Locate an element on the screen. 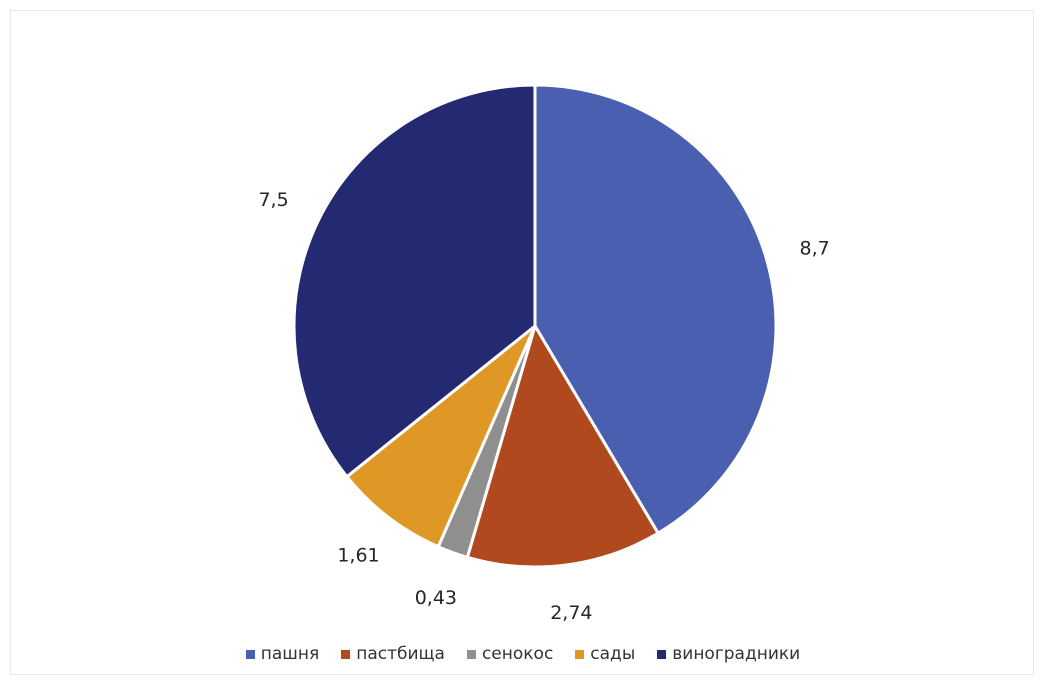 The image size is (1046, 682). data-label-pashnya: 8,7 is located at coordinates (815, 249).